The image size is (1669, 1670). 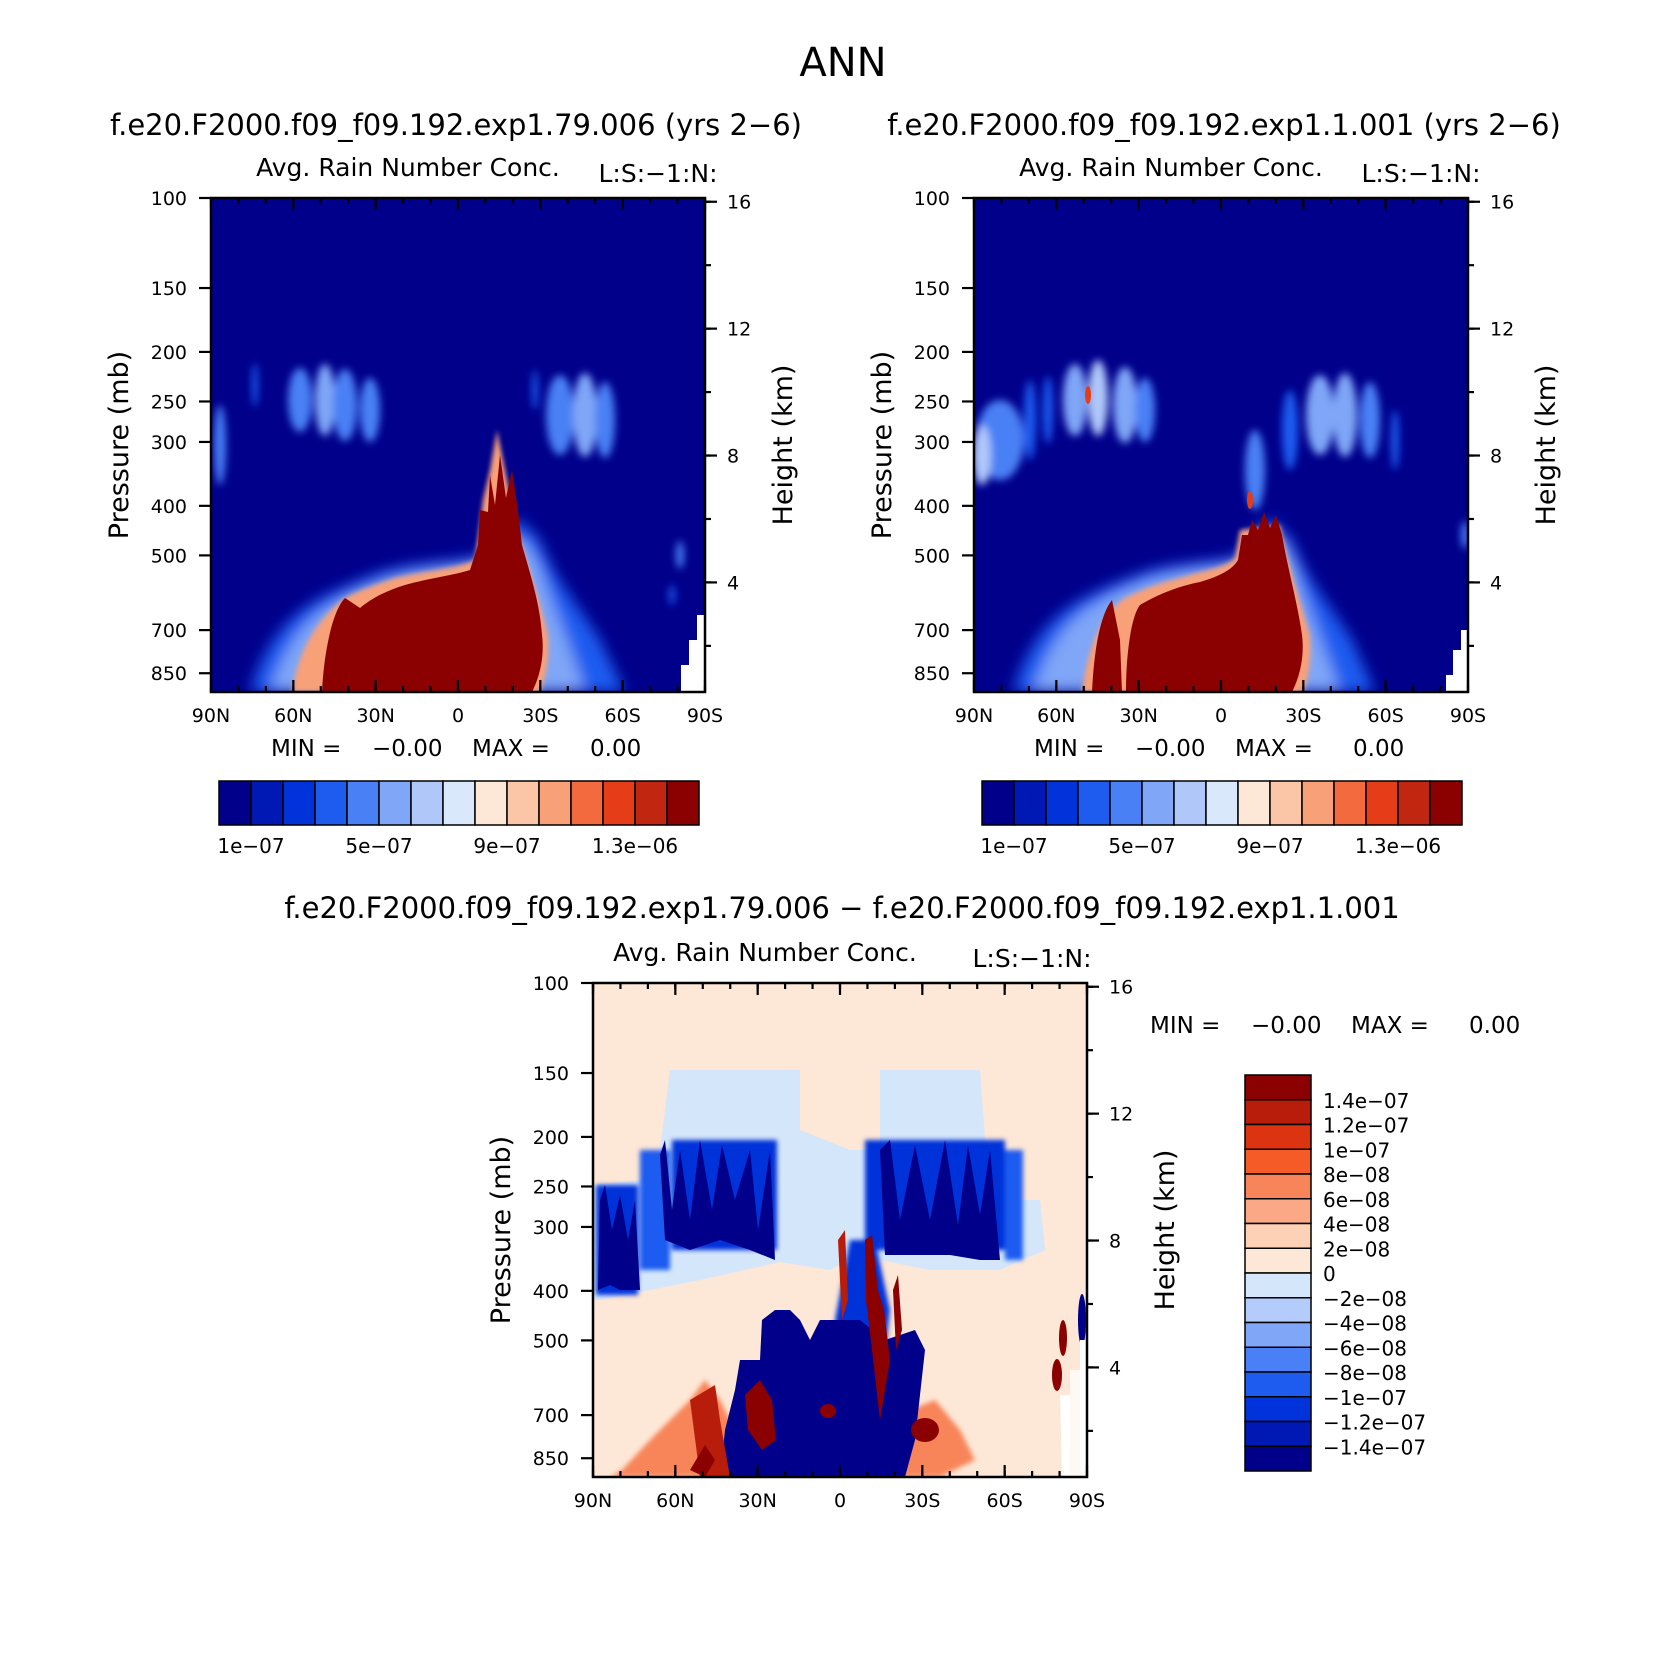 What do you see at coordinates (1546, 445) in the screenshot?
I see `y2-axis-label: Height (km)` at bounding box center [1546, 445].